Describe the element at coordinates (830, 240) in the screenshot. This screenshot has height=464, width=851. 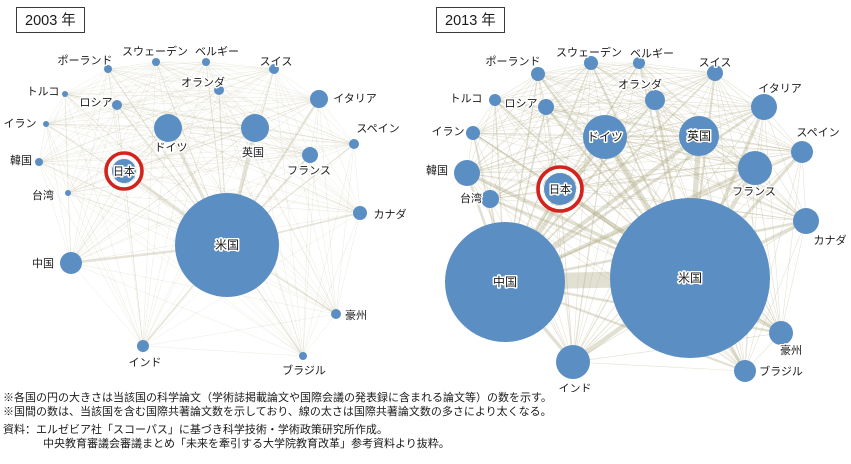
I see `label-canada: カナダ` at that location.